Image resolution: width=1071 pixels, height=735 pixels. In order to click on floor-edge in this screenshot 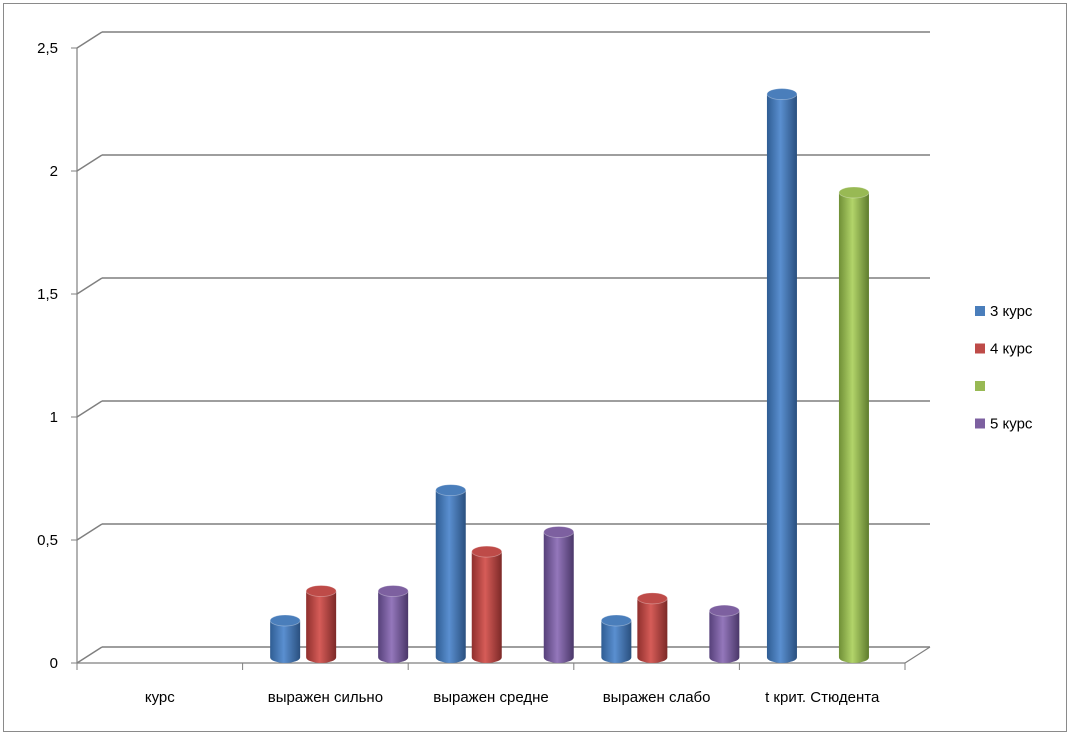, I will do `click(917, 655)`.